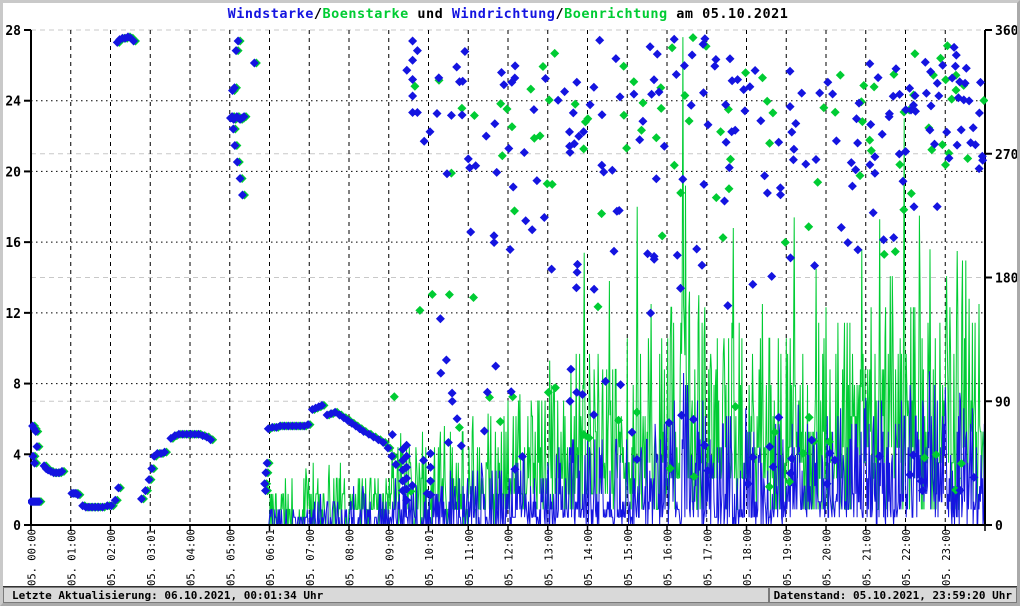  What do you see at coordinates (13, 172) in the screenshot?
I see `left-axis-label: 20` at bounding box center [13, 172].